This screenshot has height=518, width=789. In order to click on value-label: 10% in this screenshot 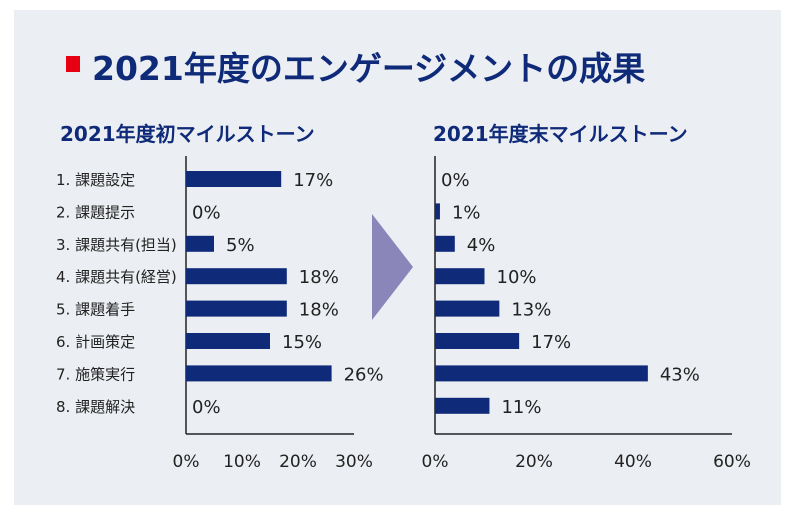, I will do `click(517, 277)`.